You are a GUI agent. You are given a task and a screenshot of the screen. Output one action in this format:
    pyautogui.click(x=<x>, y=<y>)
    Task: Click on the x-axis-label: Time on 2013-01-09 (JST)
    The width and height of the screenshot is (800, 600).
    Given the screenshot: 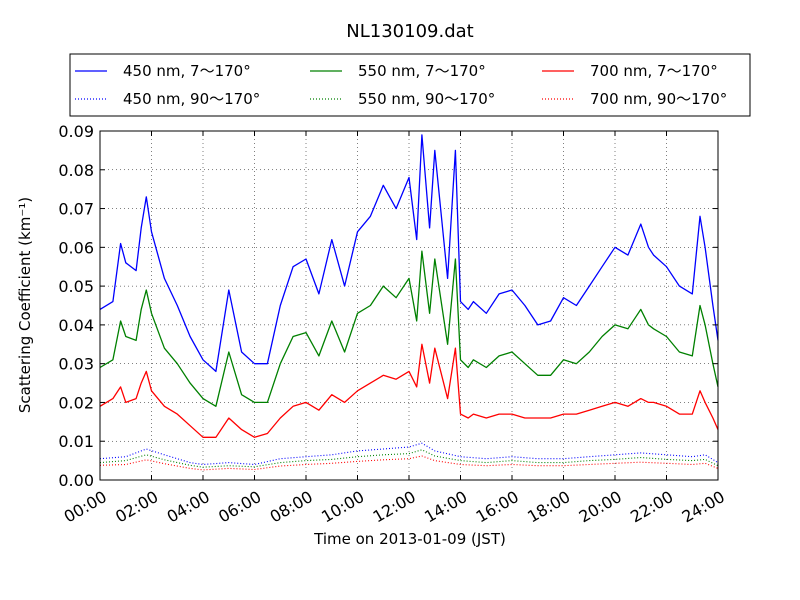 What is the action you would take?
    pyautogui.click(x=409, y=539)
    